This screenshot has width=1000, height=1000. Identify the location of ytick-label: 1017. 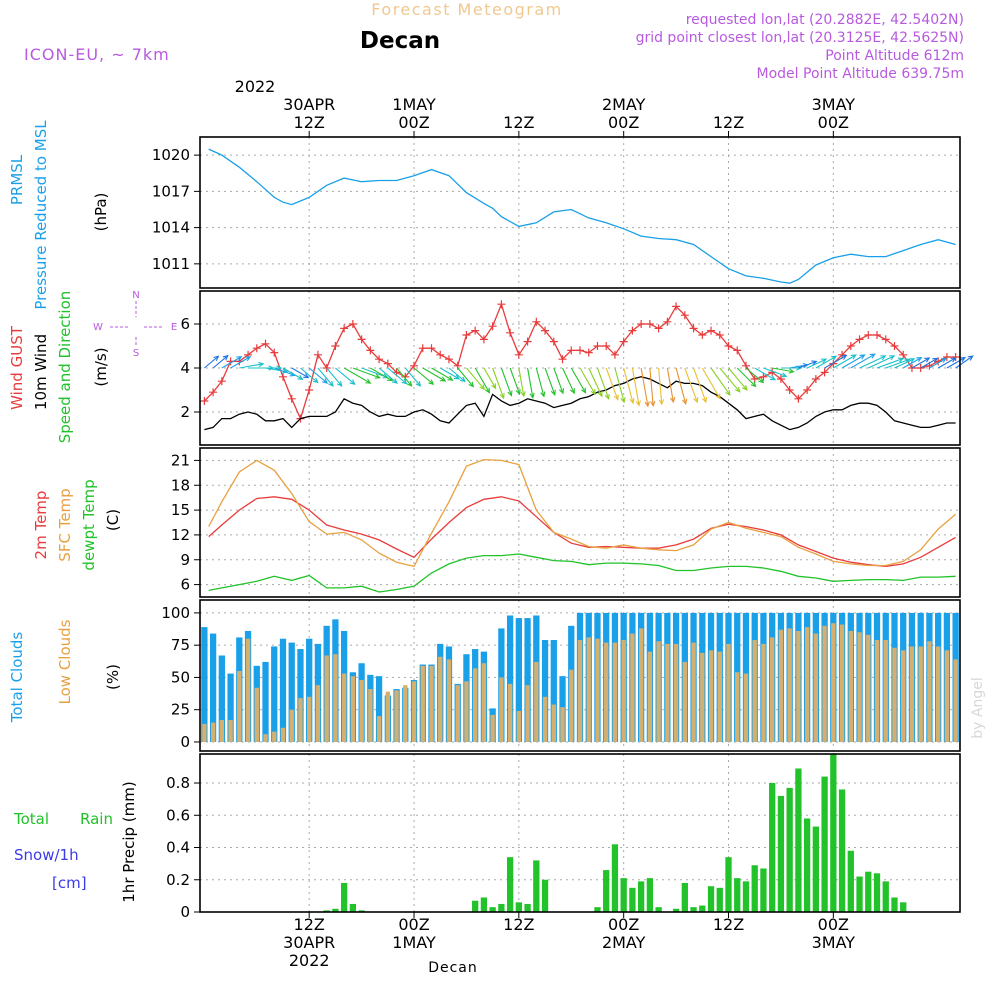
(171, 191).